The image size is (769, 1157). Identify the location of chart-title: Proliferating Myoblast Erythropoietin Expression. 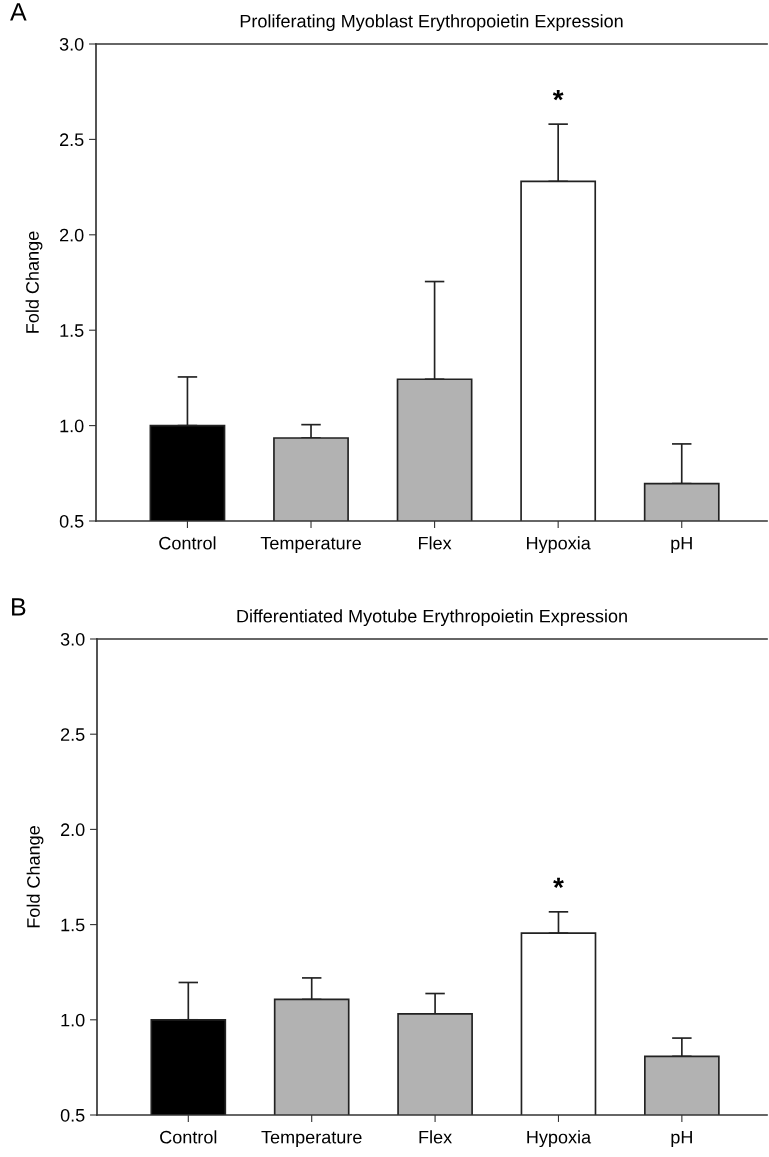
(431, 23).